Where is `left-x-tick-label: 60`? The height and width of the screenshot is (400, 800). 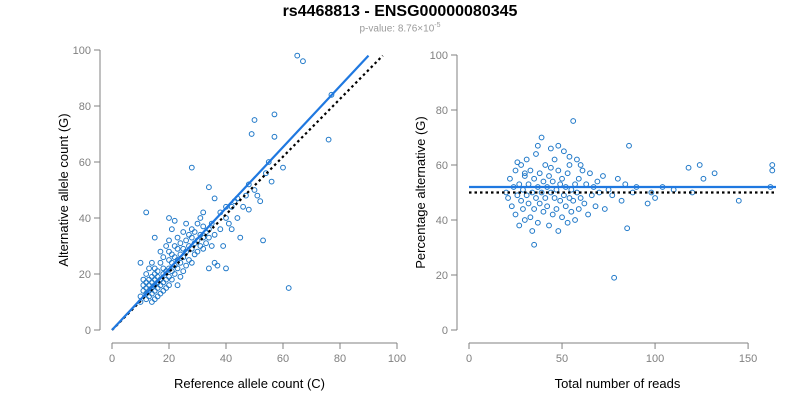
left-x-tick-label: 60 is located at coordinates (283, 359).